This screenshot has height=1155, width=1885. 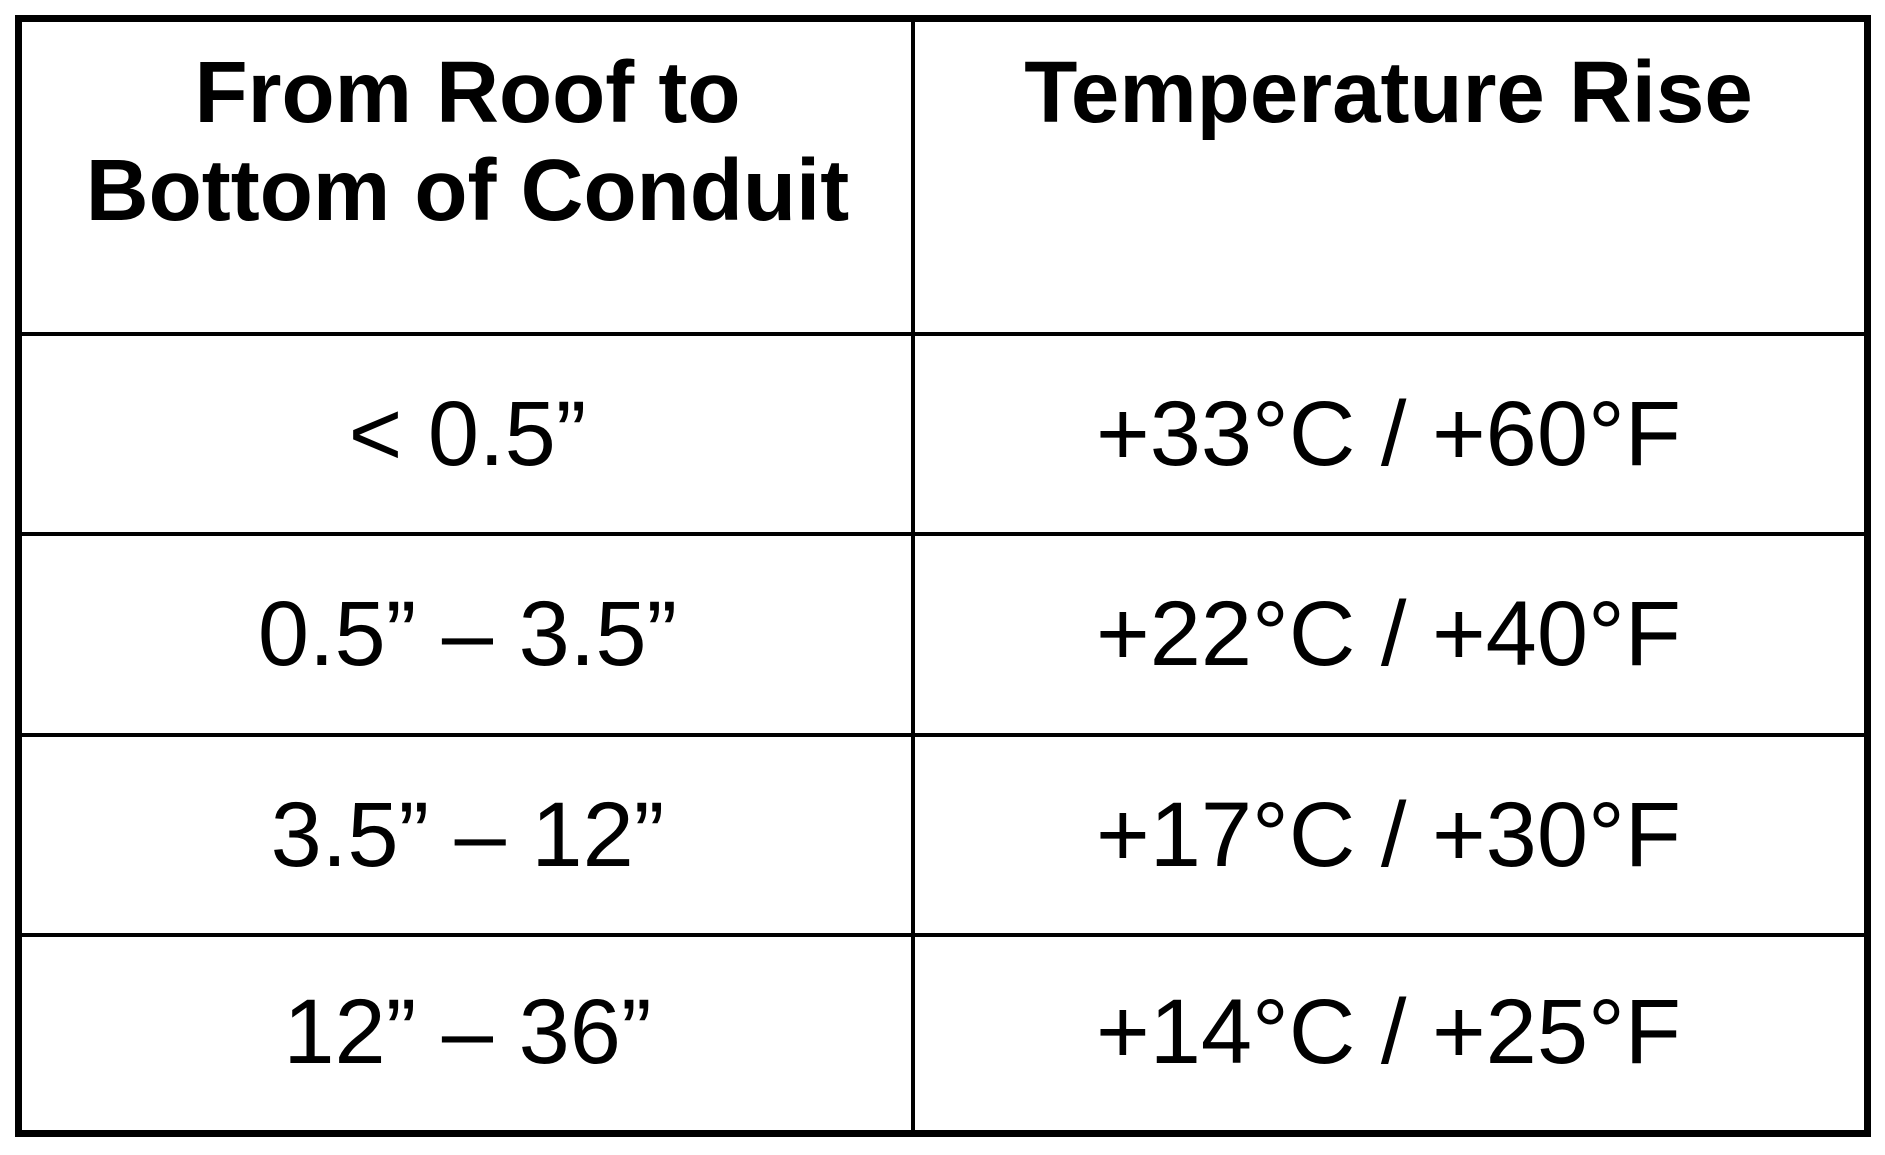 I want to click on column-divider, so click(x=913, y=576).